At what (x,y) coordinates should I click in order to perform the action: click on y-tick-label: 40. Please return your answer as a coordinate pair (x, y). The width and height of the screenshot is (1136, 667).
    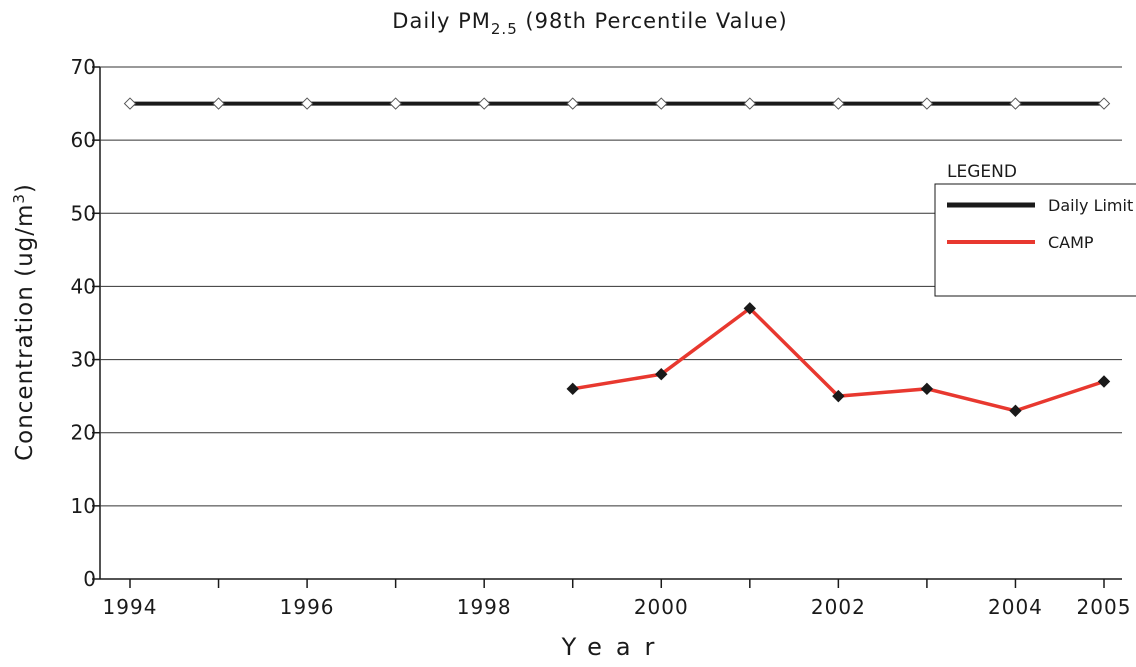
    Looking at the image, I should click on (83, 286).